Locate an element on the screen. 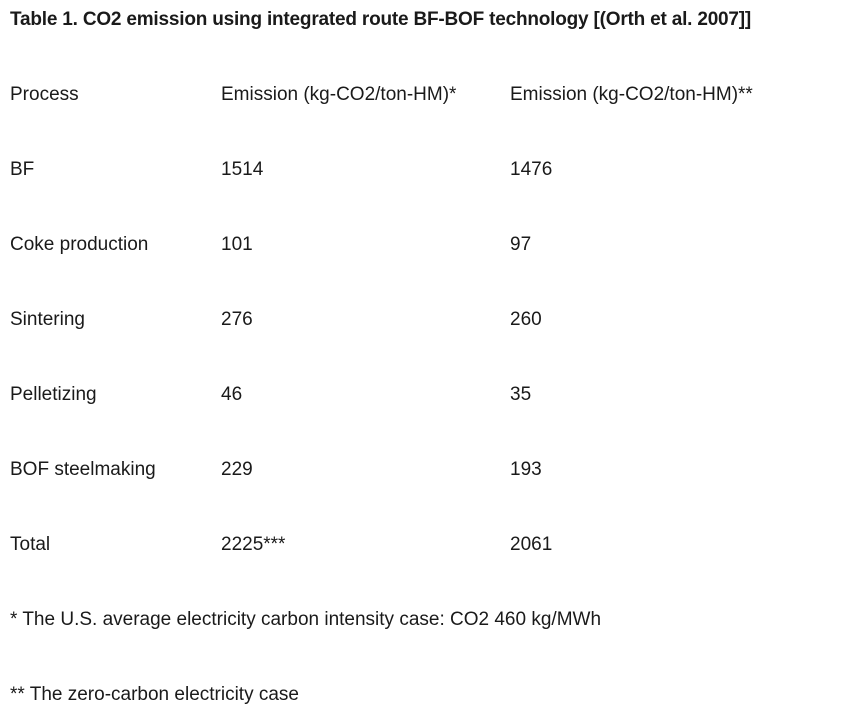 Image resolution: width=867 pixels, height=720 pixels. emission-us-grid-cell: 229 is located at coordinates (237, 469).